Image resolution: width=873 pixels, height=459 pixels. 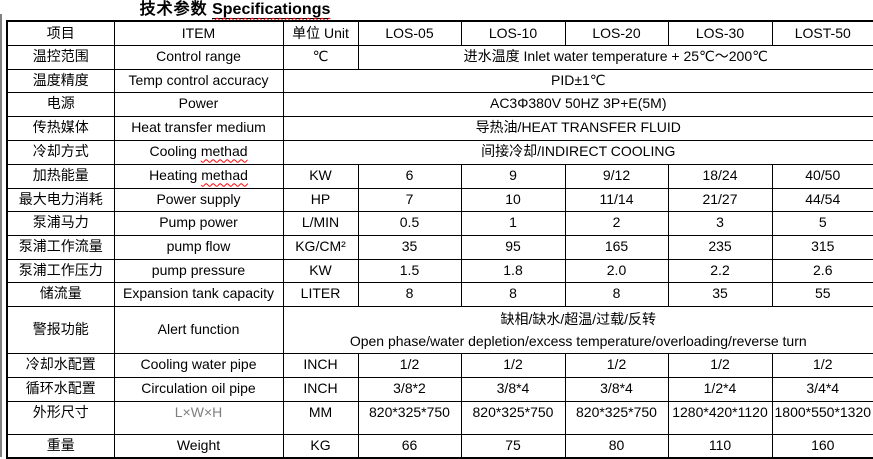 I want to click on table-row-heating-energy: 加热能量 Heating methad KW 6 9 9/12 18/24 40/50, so click(x=439, y=176).